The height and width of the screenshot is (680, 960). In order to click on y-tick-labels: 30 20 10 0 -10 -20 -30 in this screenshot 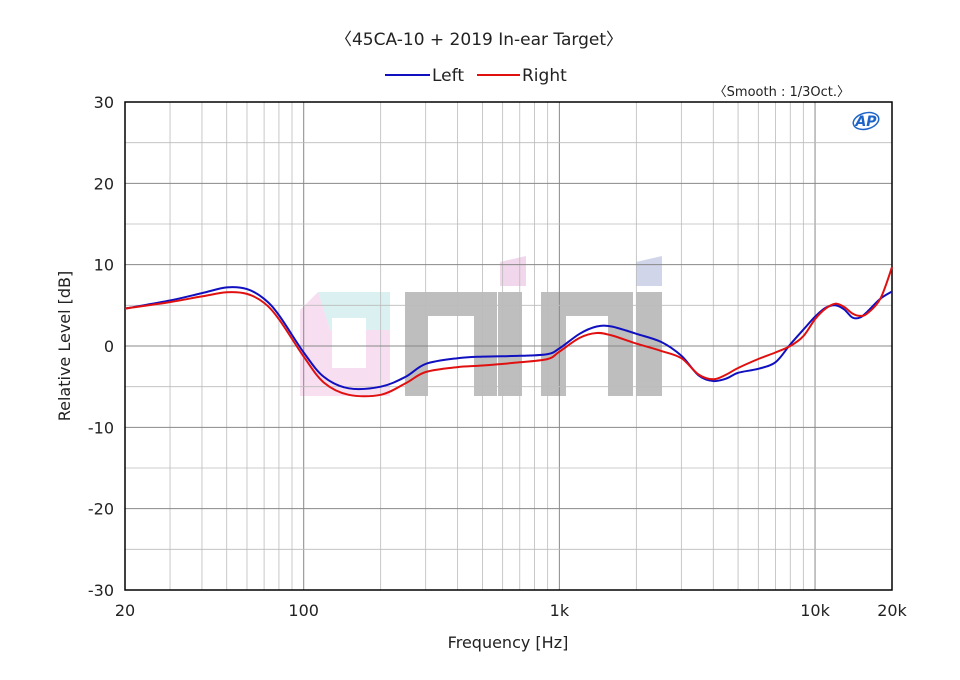, I will do `click(101, 346)`.